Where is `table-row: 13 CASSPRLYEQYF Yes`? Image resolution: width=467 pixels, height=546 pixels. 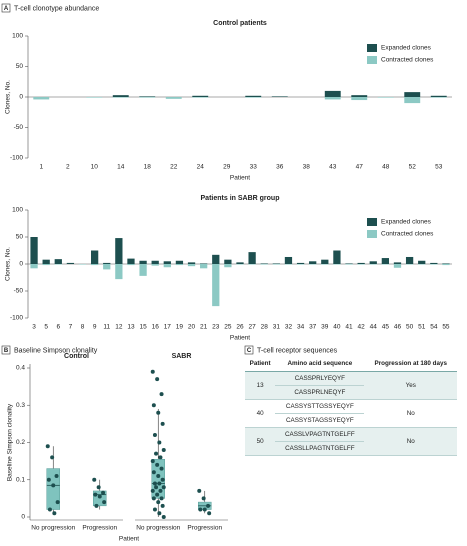
table-row: 13 CASSPRLYEQYF Yes is located at coordinates (351, 385).